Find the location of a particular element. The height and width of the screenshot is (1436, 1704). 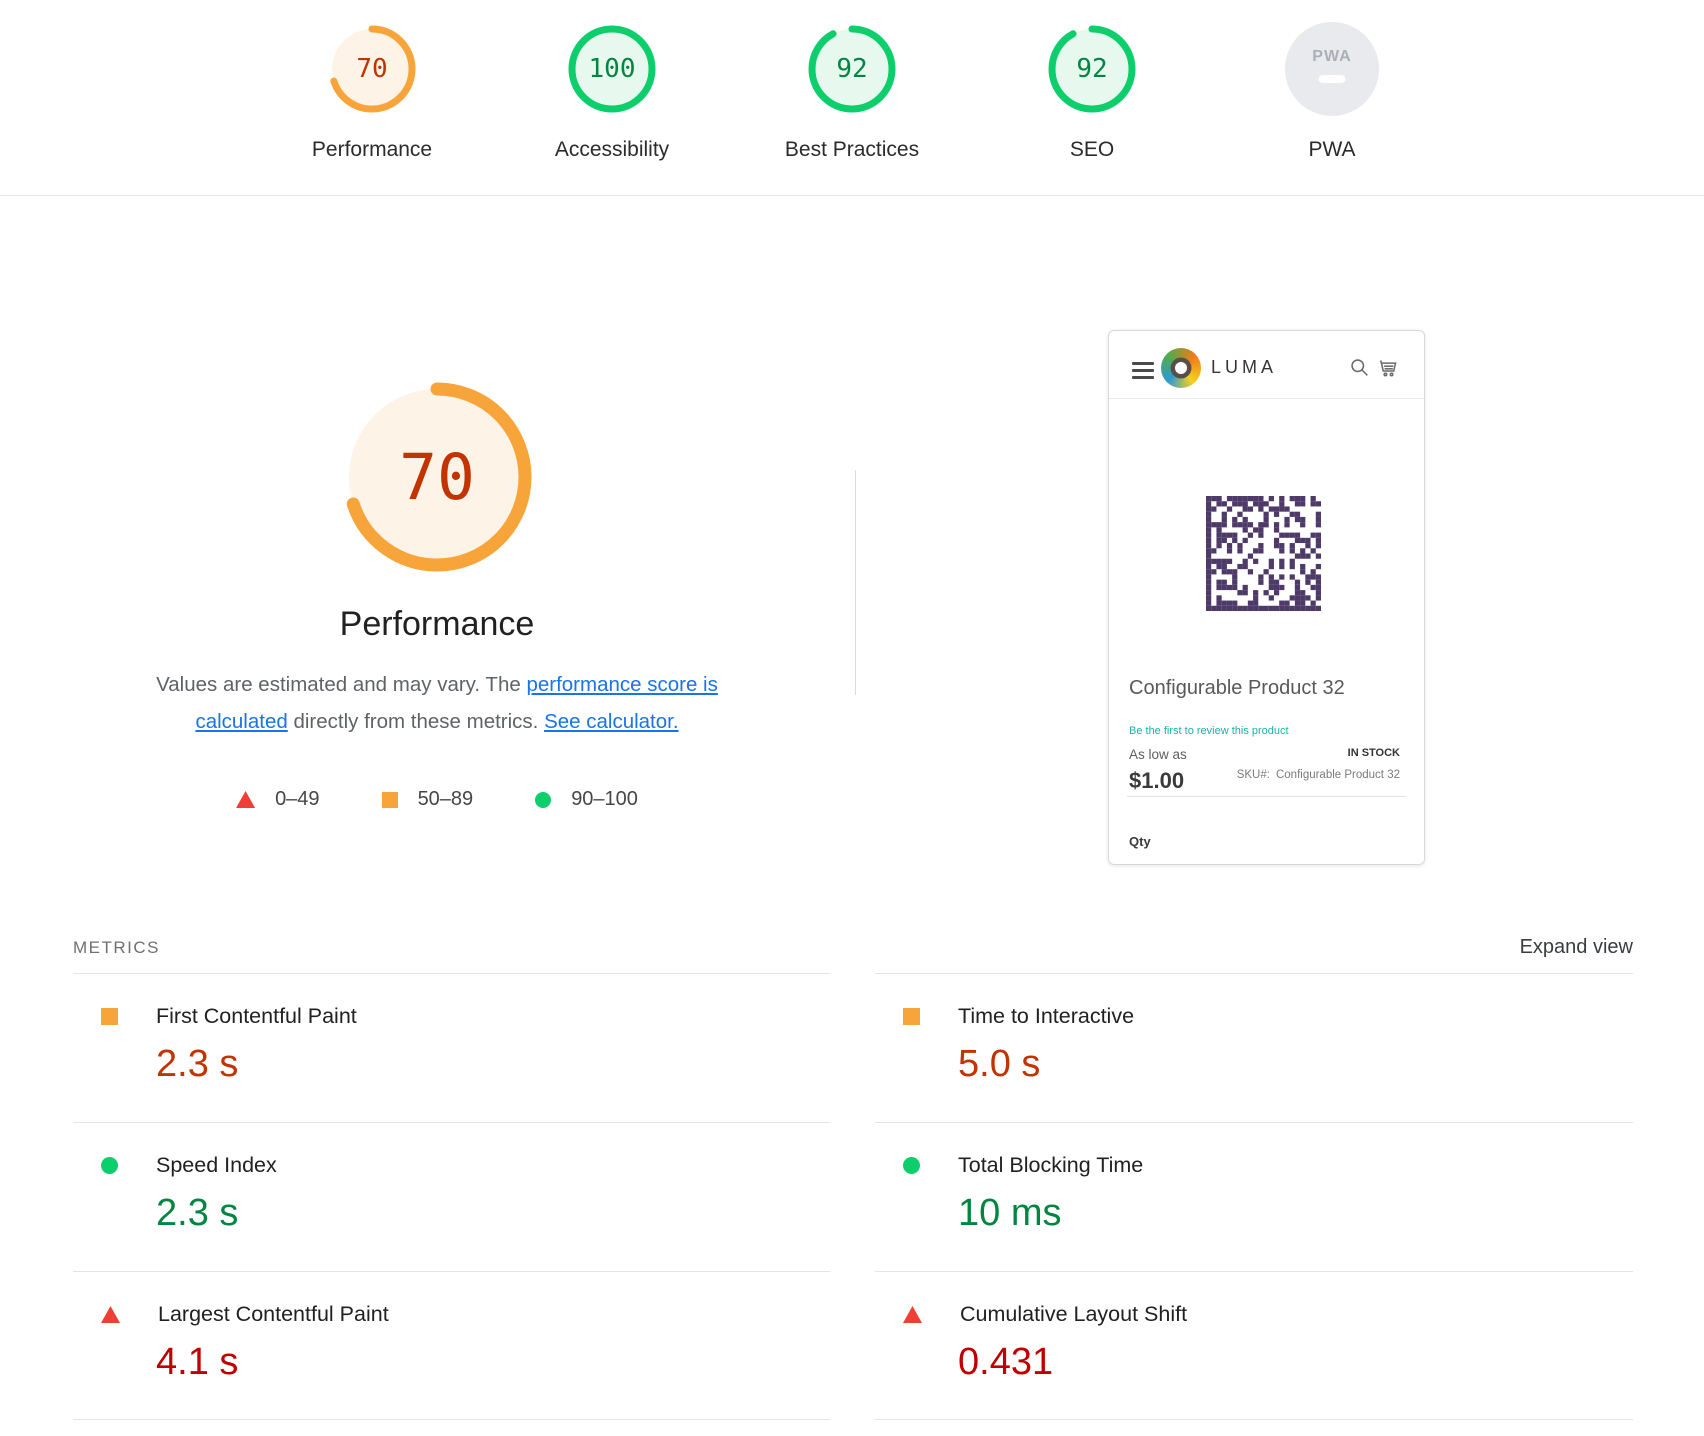

metric-first-contentful-paint: First Contentful Paint 2.3 s is located at coordinates (451, 1047).